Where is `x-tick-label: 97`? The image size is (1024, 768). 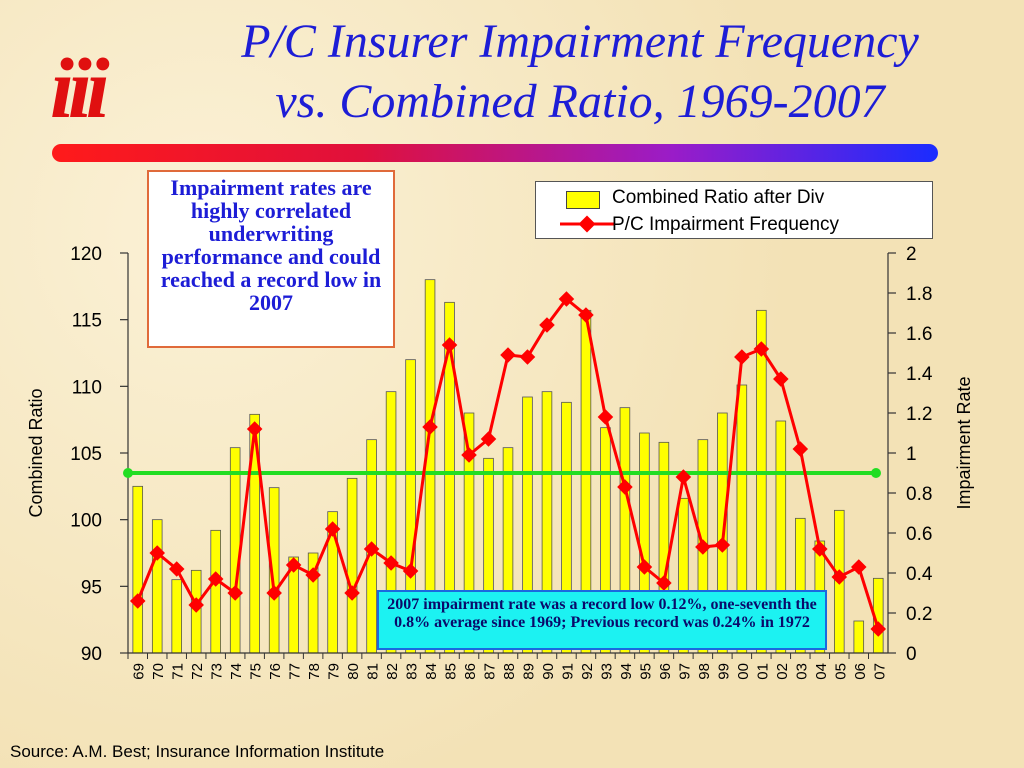 x-tick-label: 97 is located at coordinates (684, 671).